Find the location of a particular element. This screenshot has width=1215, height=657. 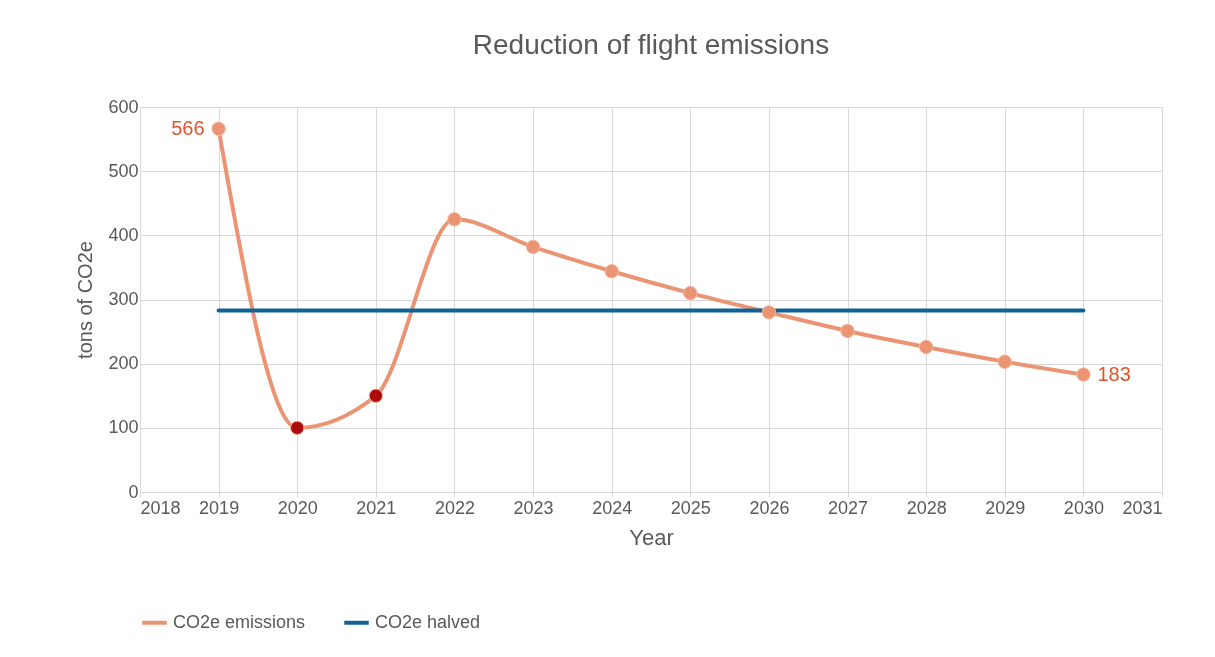

x-tick-label: 2031 is located at coordinates (1142, 507).